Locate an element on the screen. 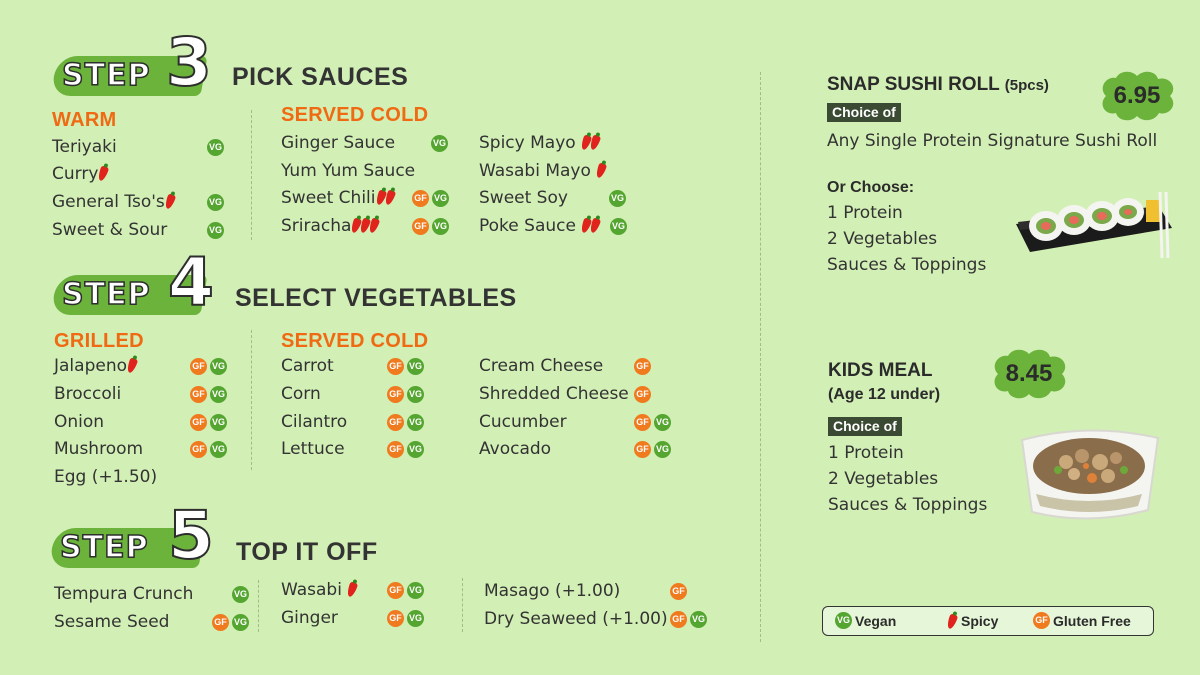 Image resolution: width=1200 pixels, height=675 pixels. kids-option: Sauces & Toppings is located at coordinates (908, 505).